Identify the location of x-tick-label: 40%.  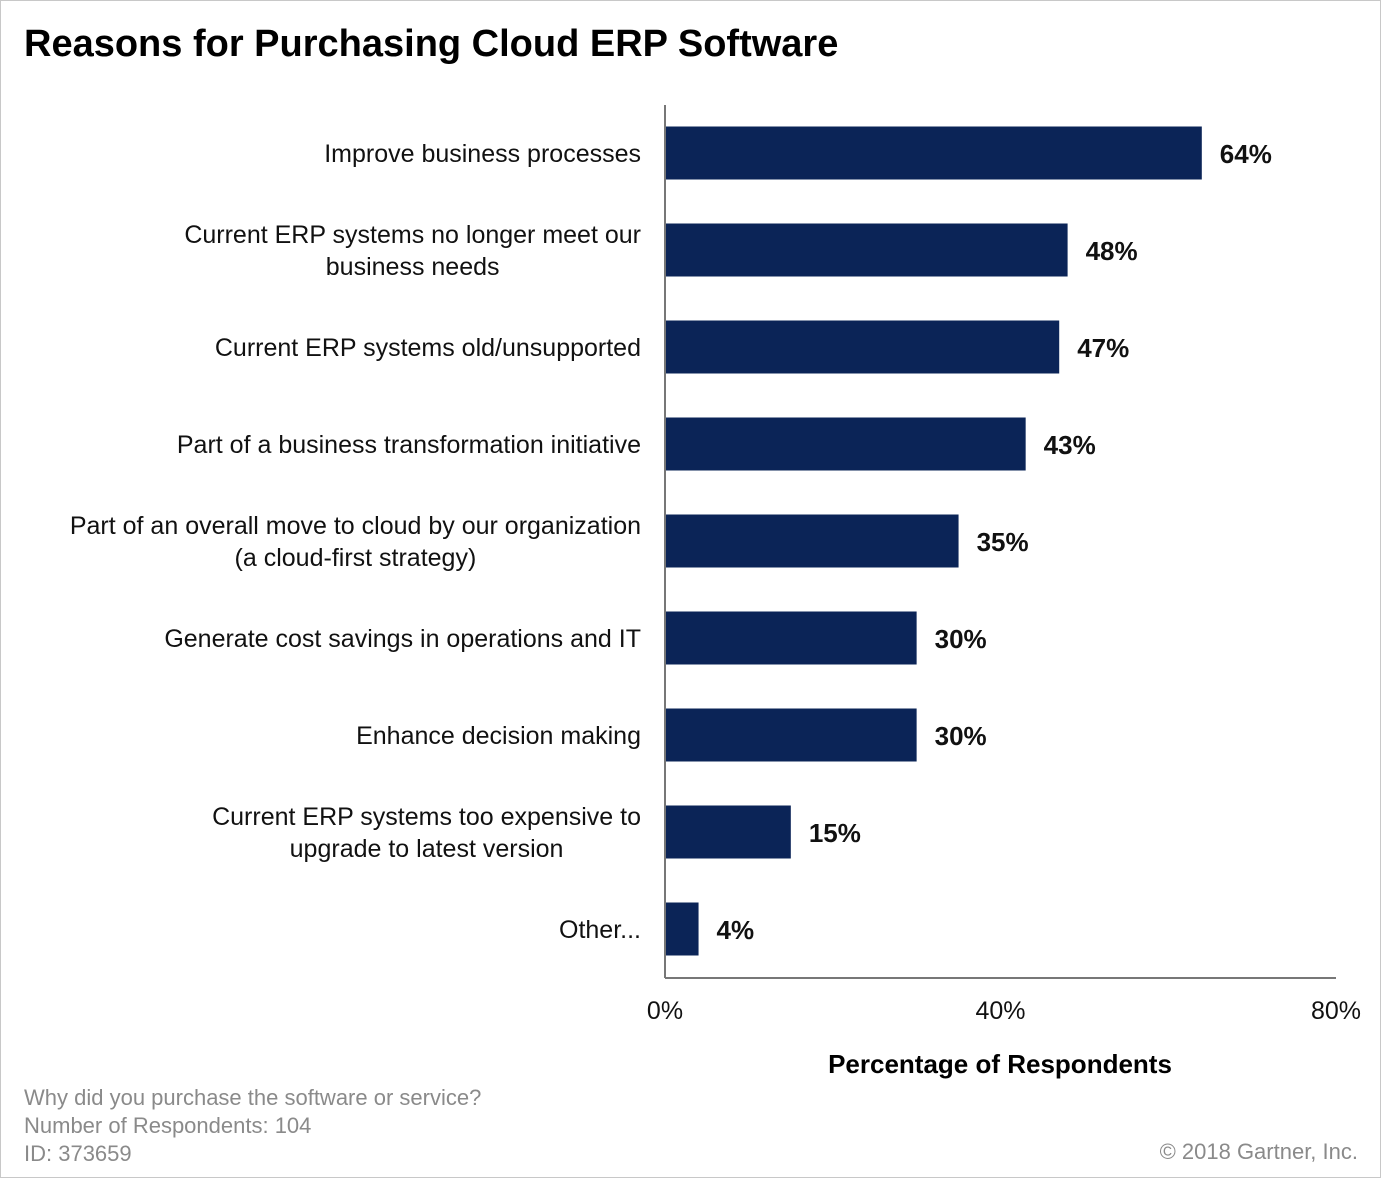
(1000, 1011).